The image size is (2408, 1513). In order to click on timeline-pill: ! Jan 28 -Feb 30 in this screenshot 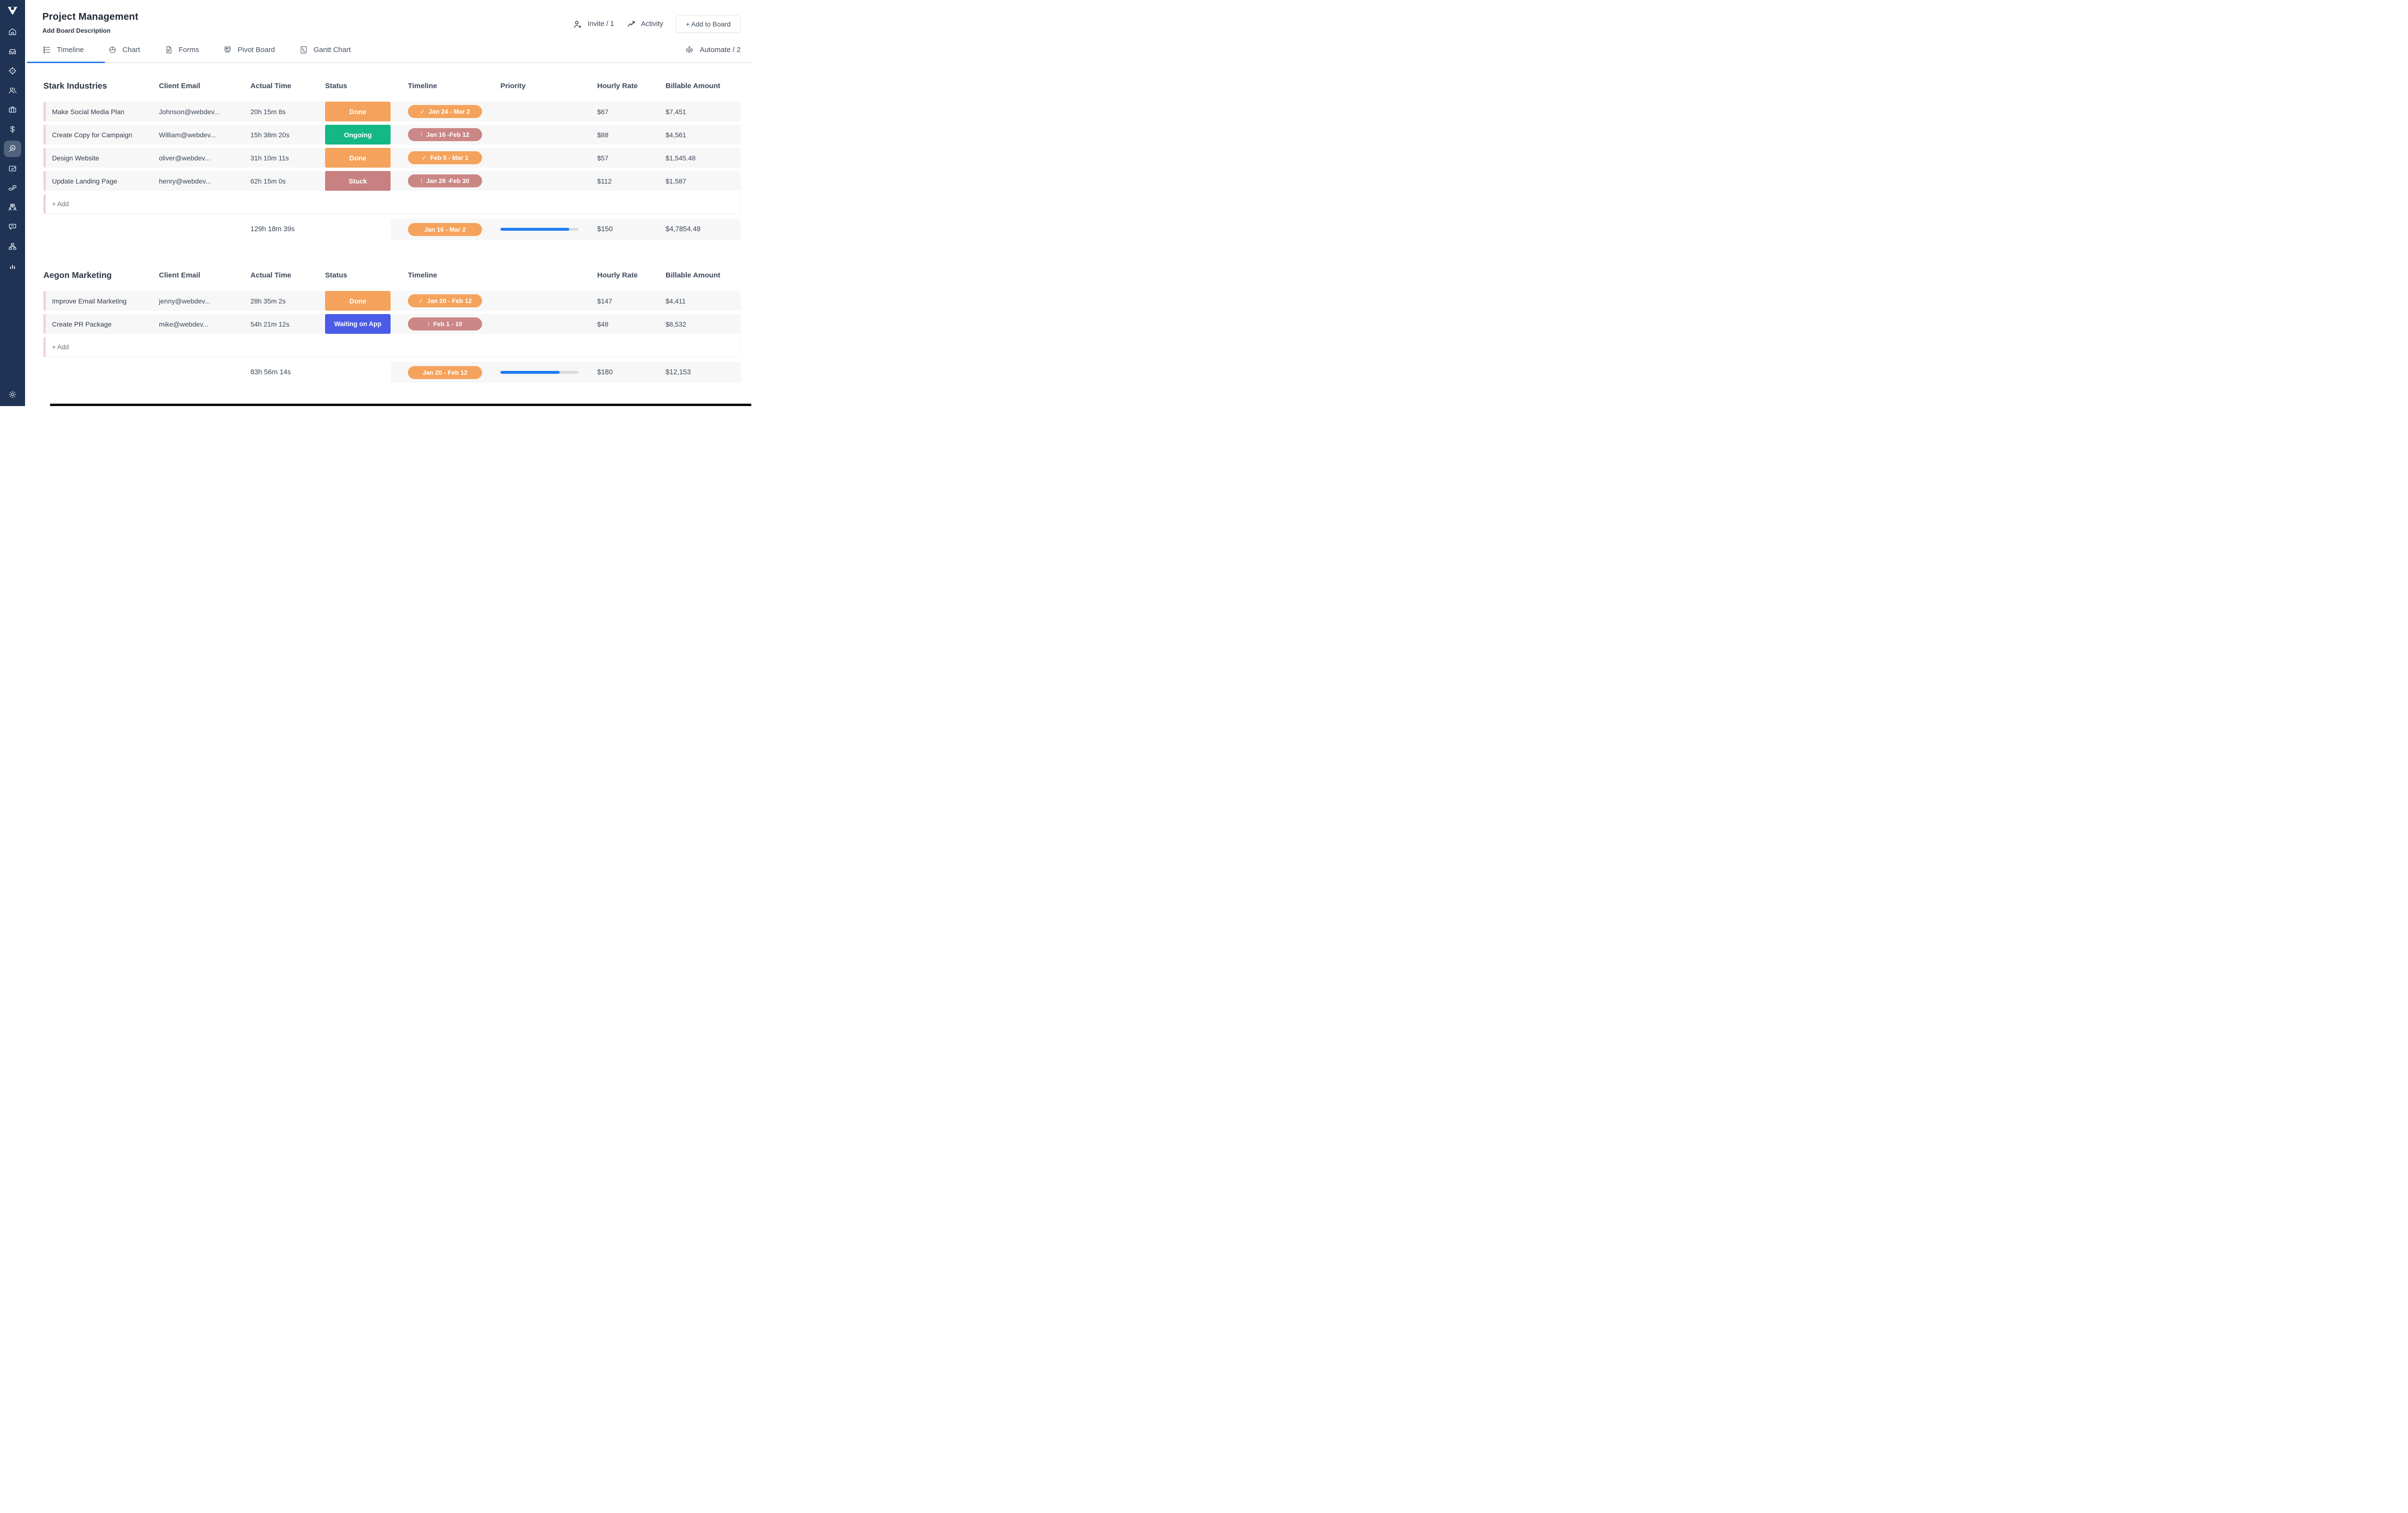, I will do `click(445, 181)`.